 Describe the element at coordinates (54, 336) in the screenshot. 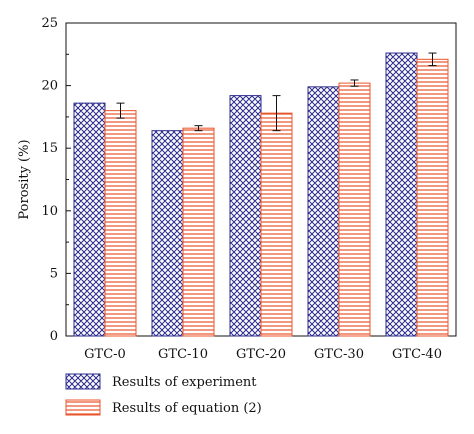

I see `y-tick-label: 0` at that location.